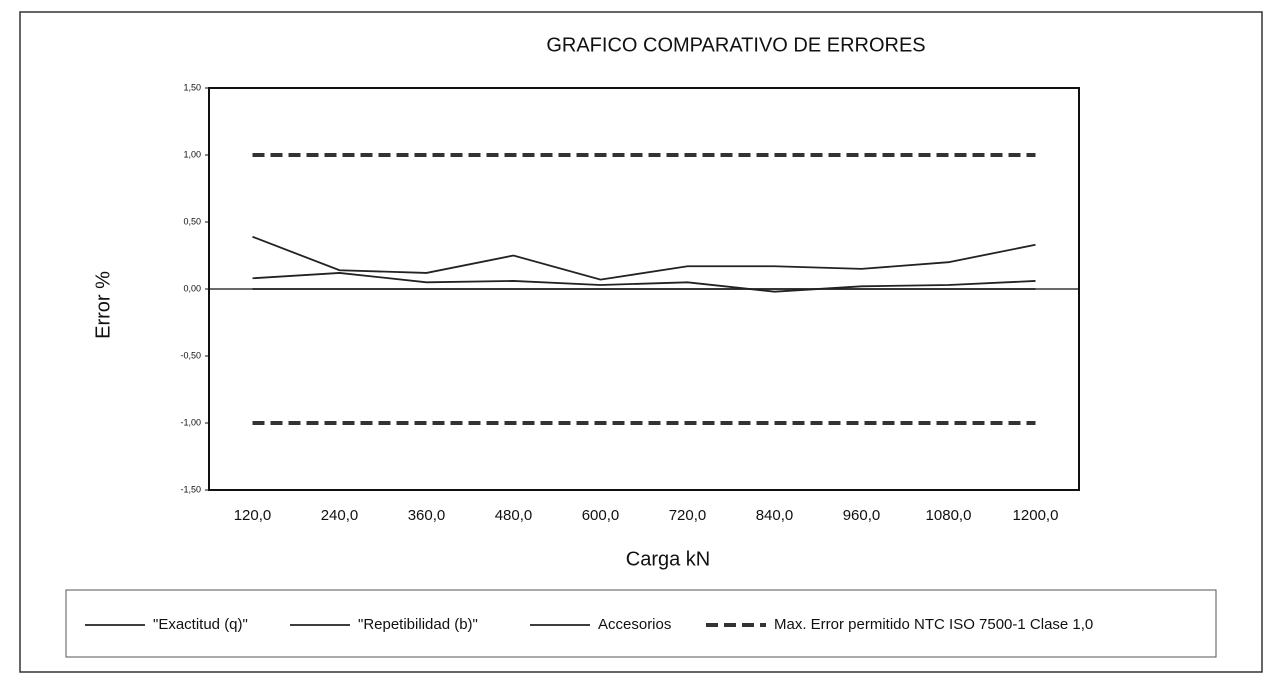 This screenshot has width=1272, height=679. I want to click on x-tick-label: 240,0, so click(340, 515).